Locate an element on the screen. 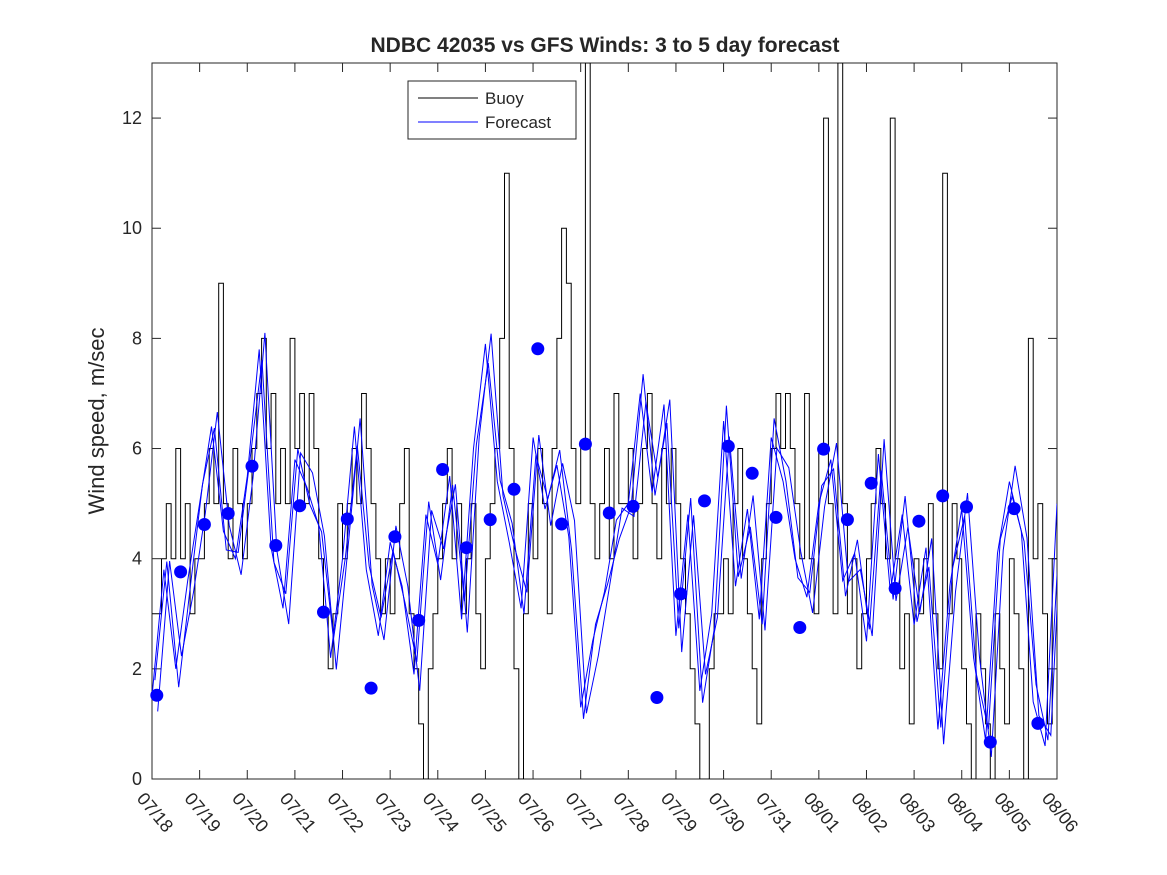  y-tick-label: 6 is located at coordinates (137, 449).